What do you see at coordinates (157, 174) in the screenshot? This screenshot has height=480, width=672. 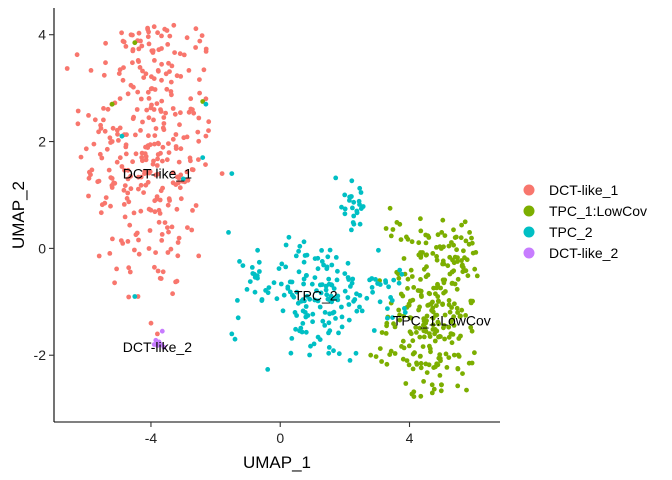 I see `cluster-label: DCT-like_1` at bounding box center [157, 174].